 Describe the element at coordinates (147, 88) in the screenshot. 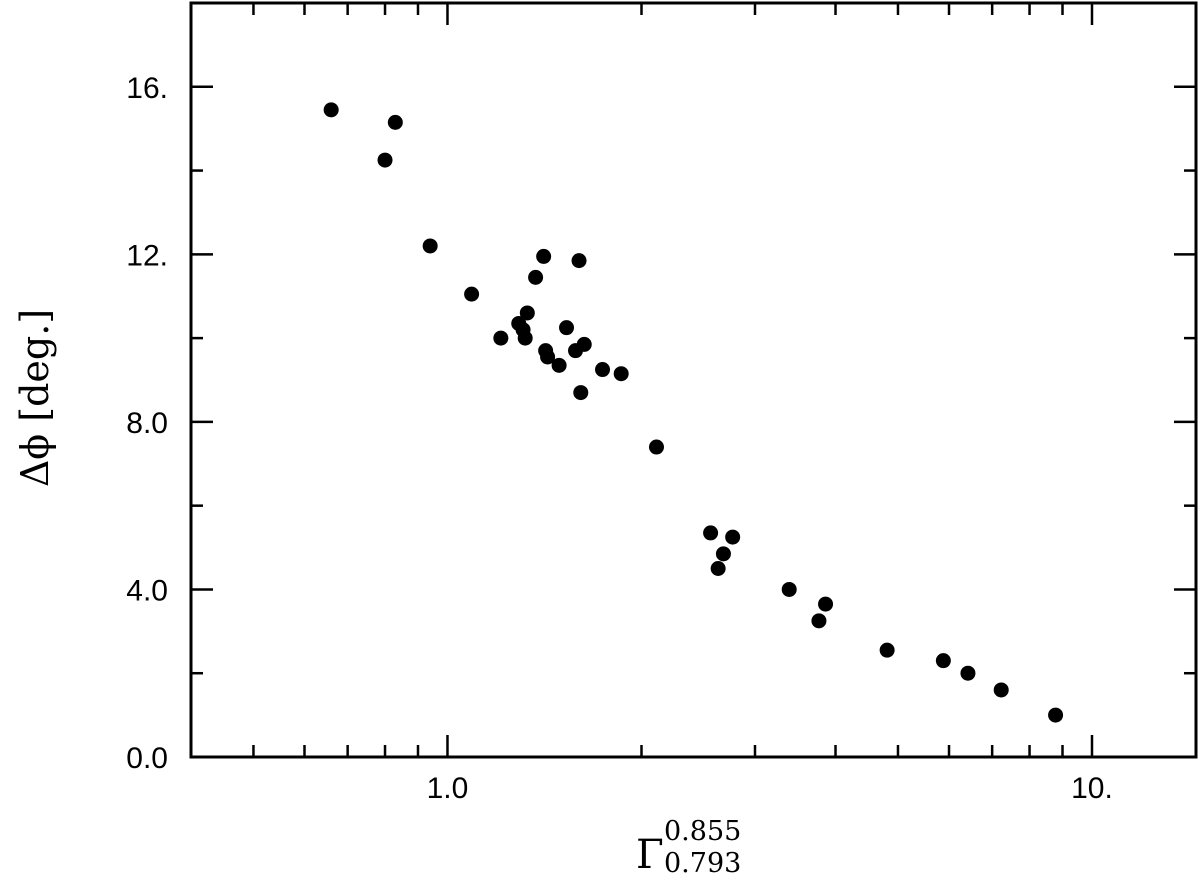

I see `y-tick-label: 16.` at that location.